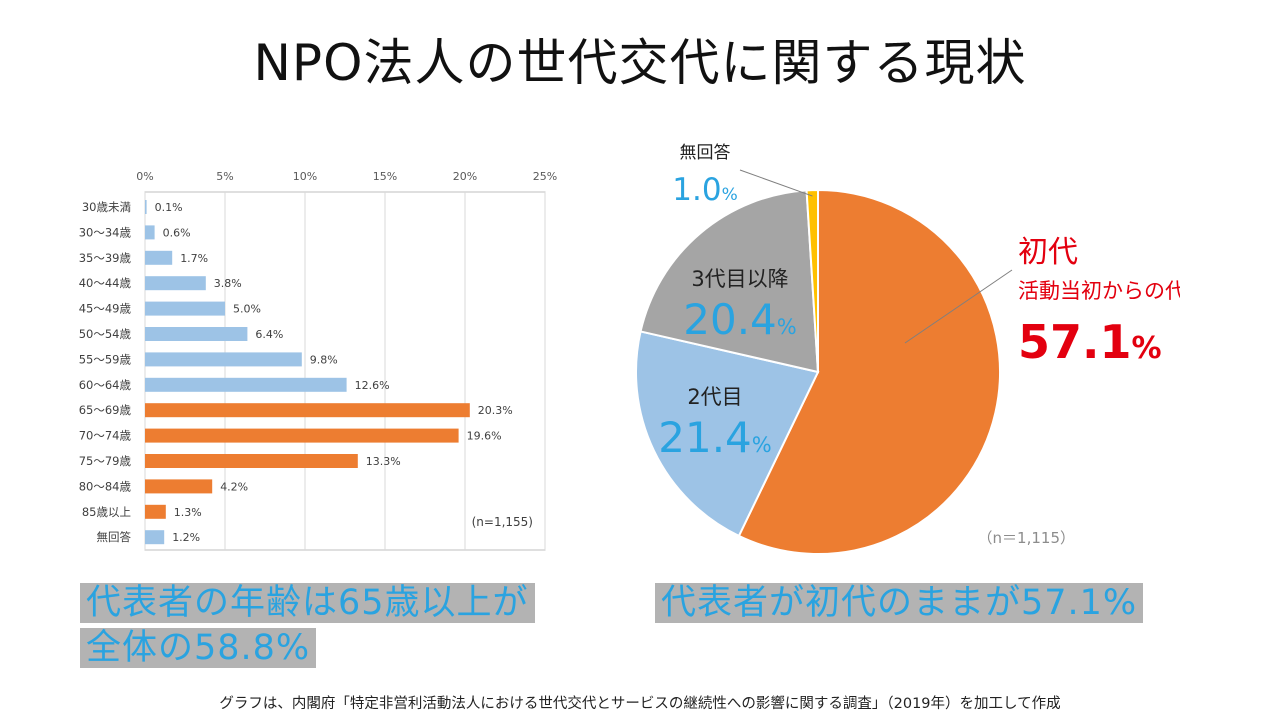 This screenshot has width=1280, height=720. I want to click on bar-sample-note: (n=1,155), so click(502, 522).